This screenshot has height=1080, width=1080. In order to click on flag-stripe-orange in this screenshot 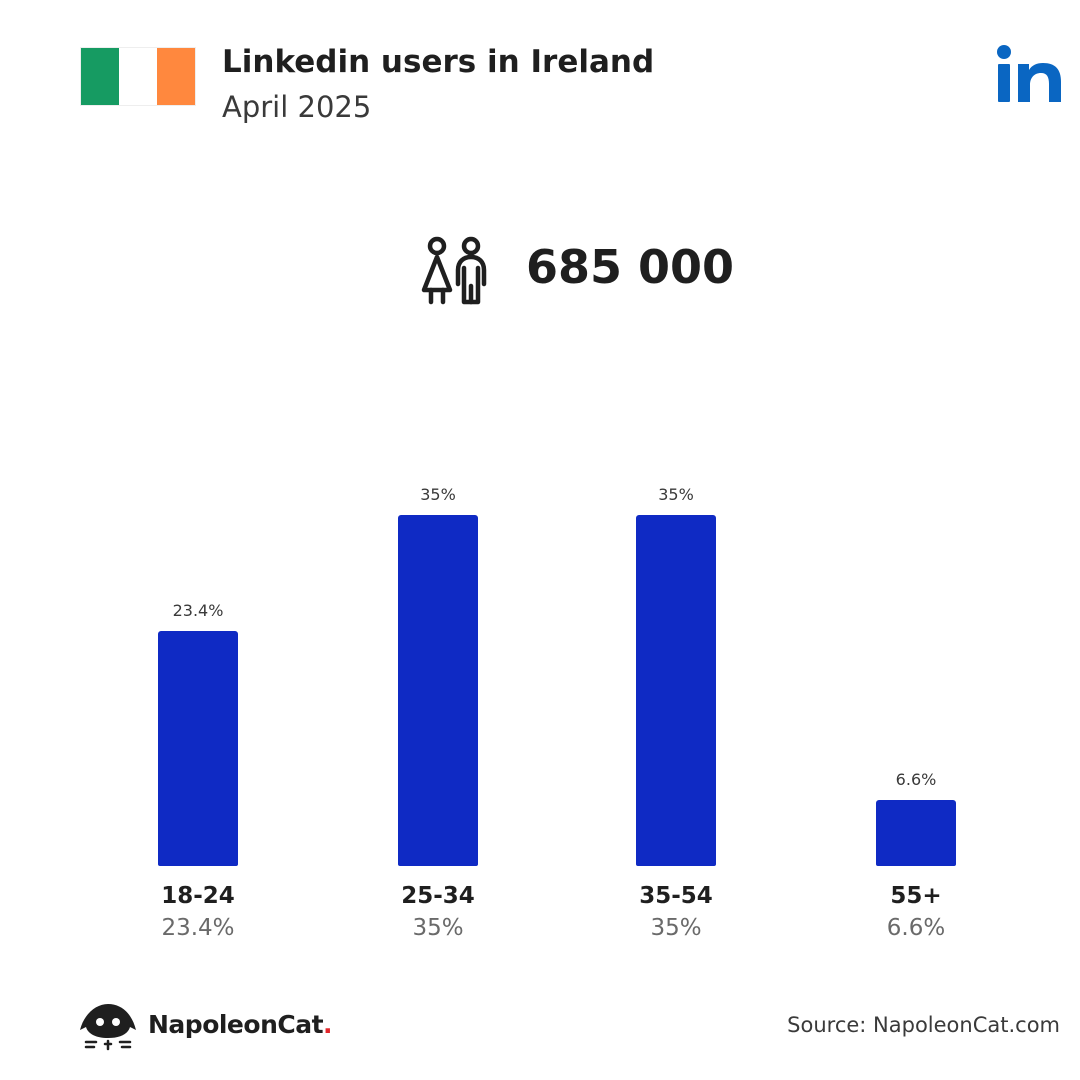, I will do `click(176, 76)`.